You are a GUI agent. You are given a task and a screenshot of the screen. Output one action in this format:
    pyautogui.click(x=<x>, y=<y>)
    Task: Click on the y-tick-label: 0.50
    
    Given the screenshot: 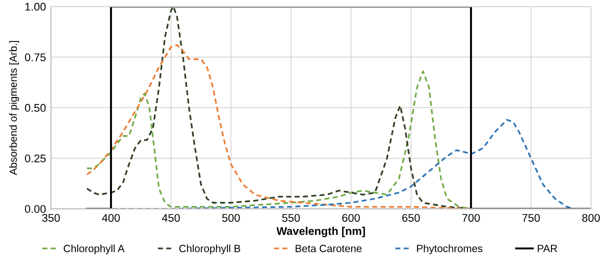 What is the action you would take?
    pyautogui.click(x=35, y=108)
    